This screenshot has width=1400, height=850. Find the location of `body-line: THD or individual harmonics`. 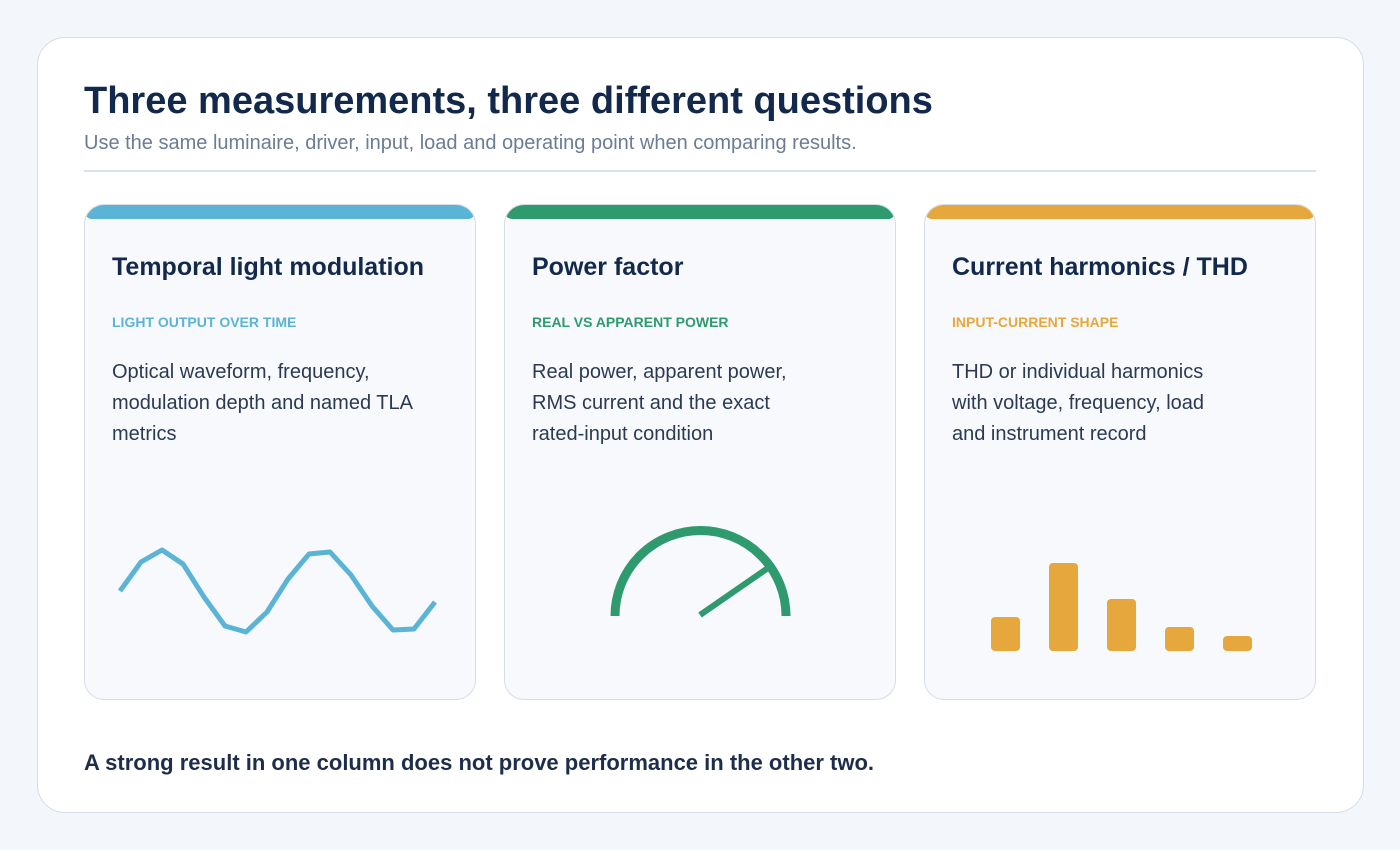

body-line: THD or individual harmonics is located at coordinates (1078, 372).